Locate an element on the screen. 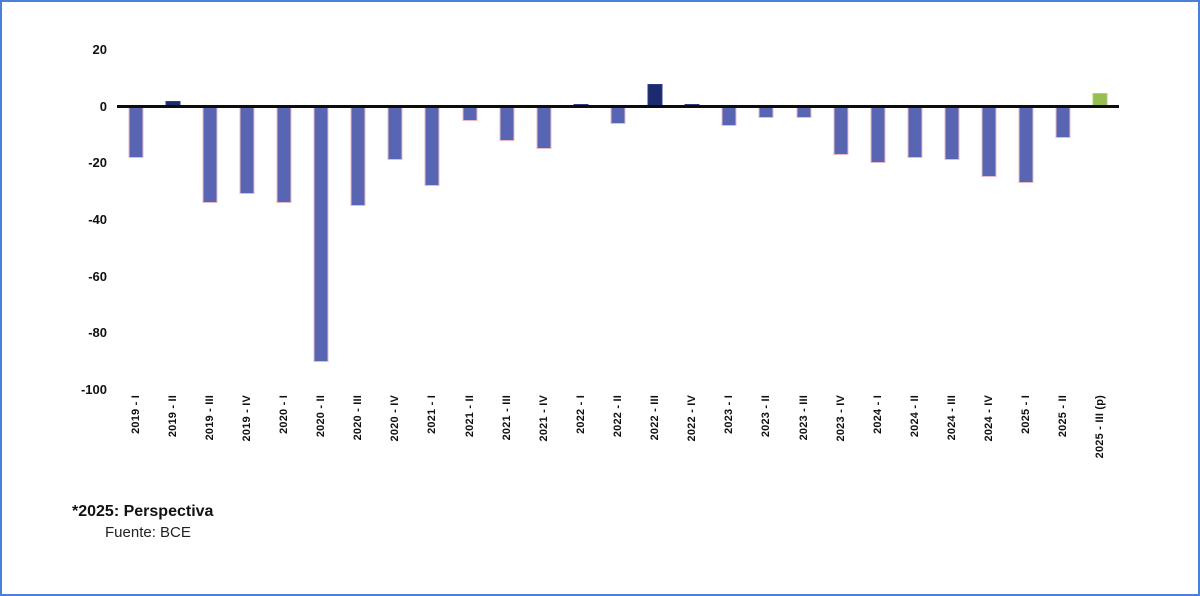 This screenshot has height=596, width=1200. x-tick-cell: 2020 - I is located at coordinates (283, 445).